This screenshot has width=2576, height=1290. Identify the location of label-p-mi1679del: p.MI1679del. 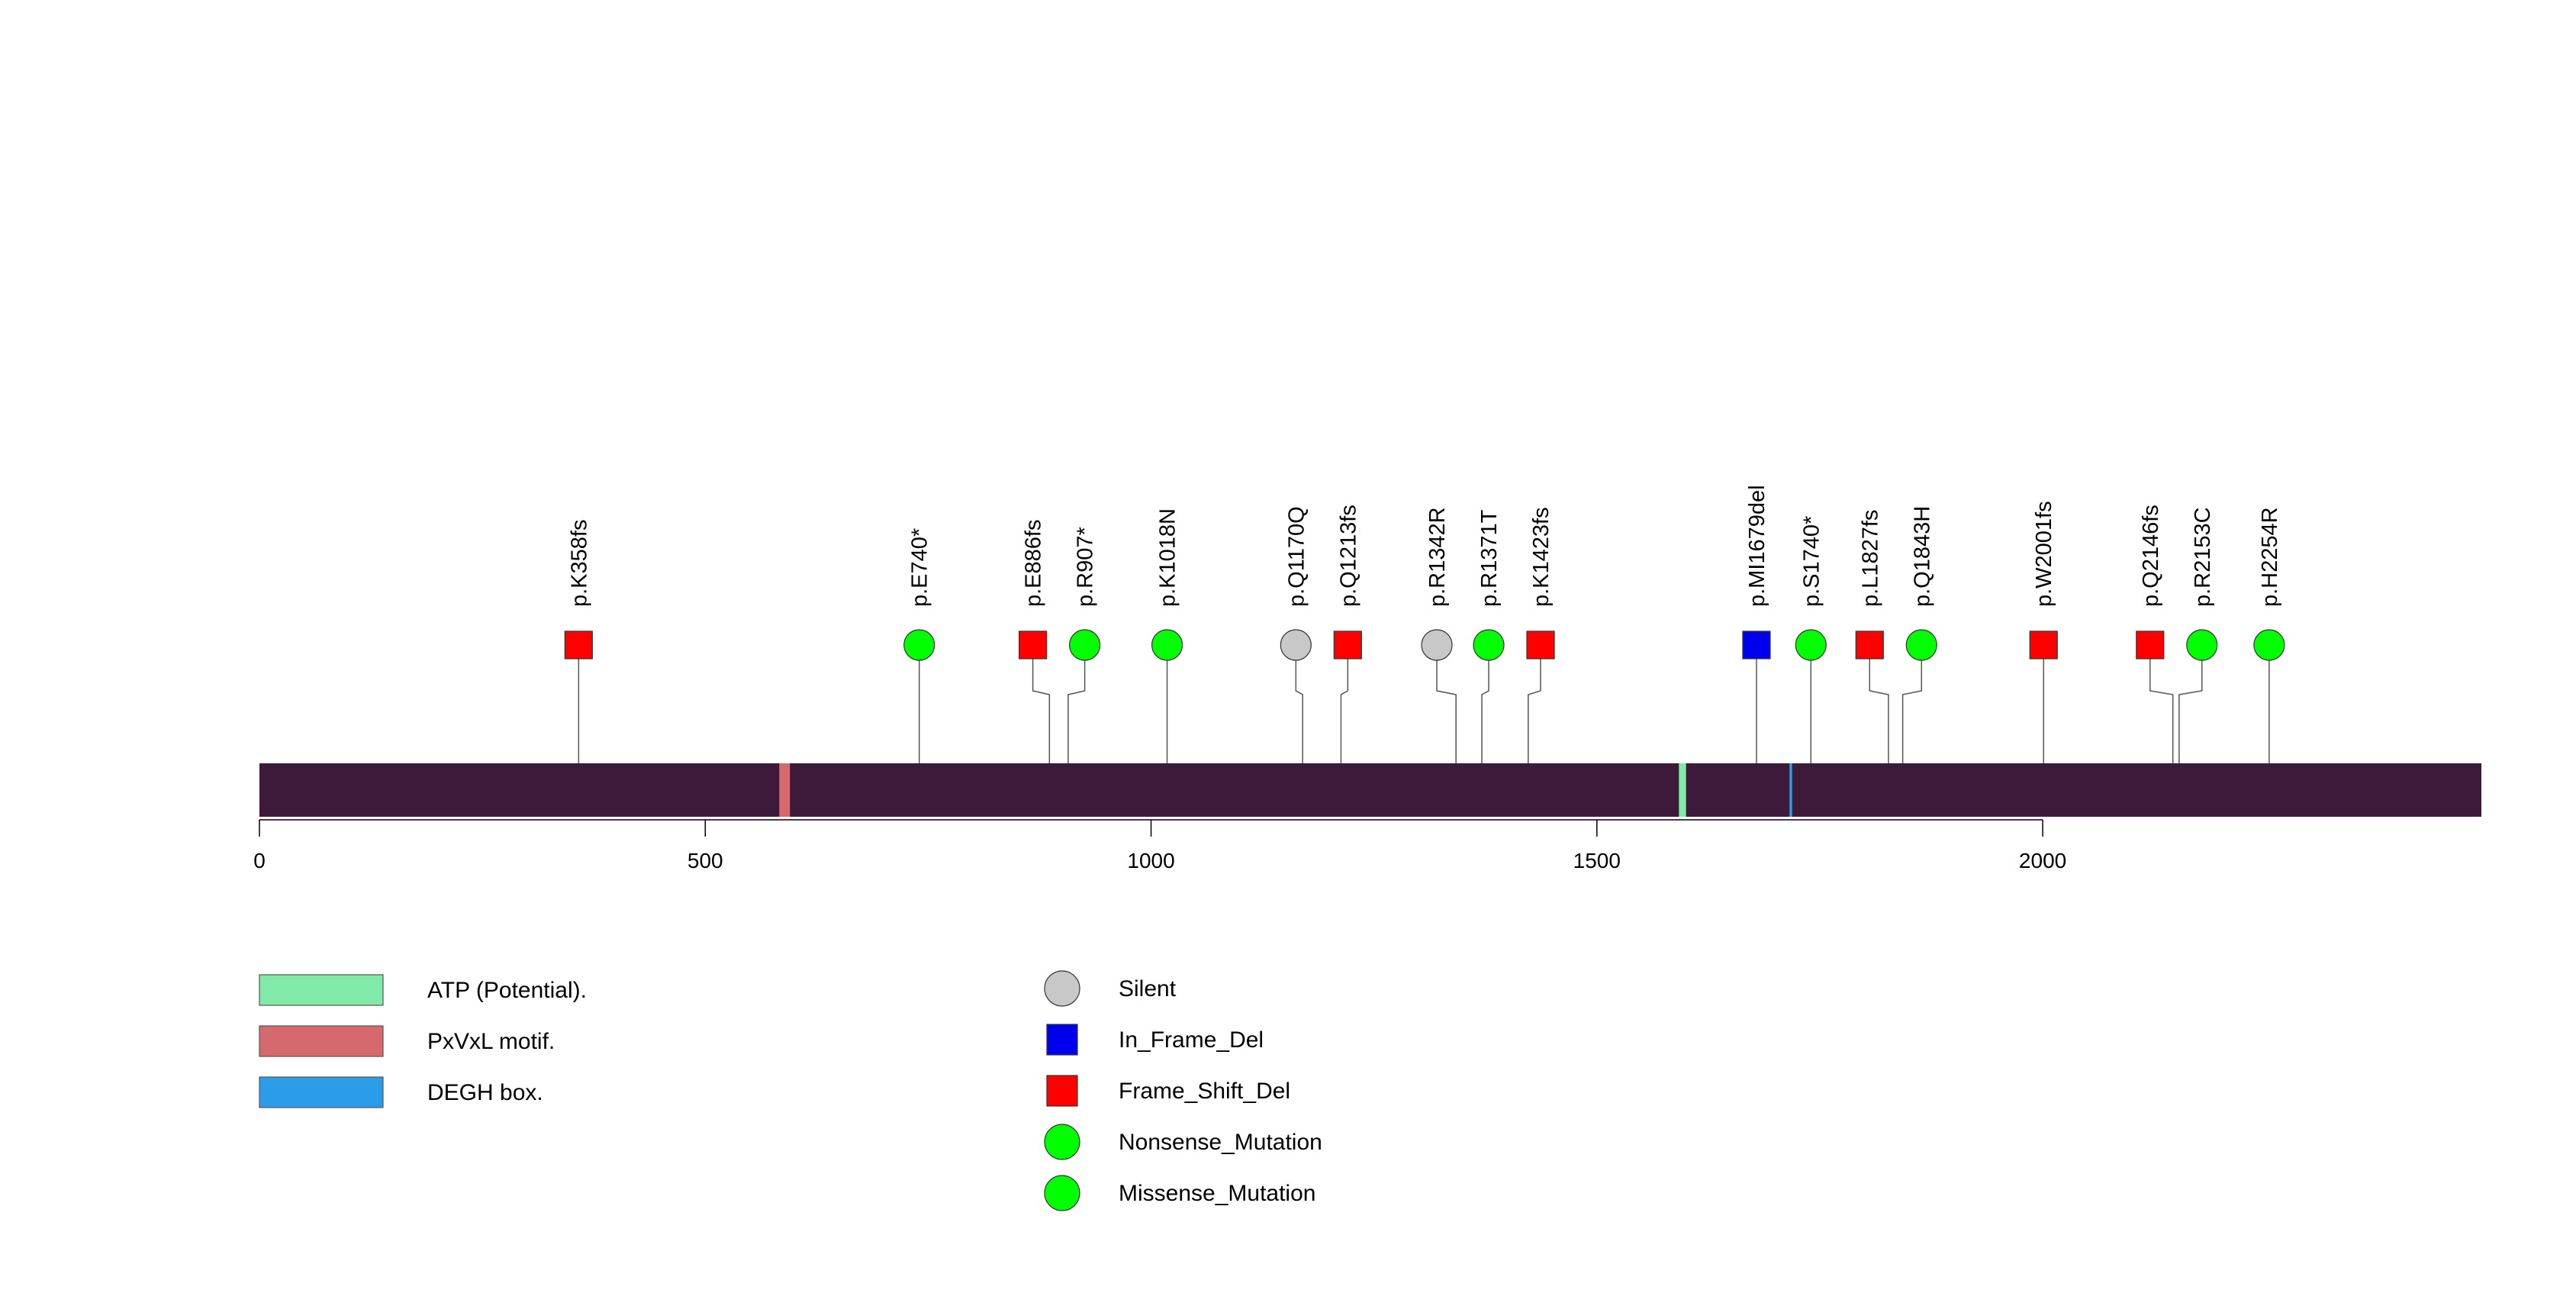
(1757, 546).